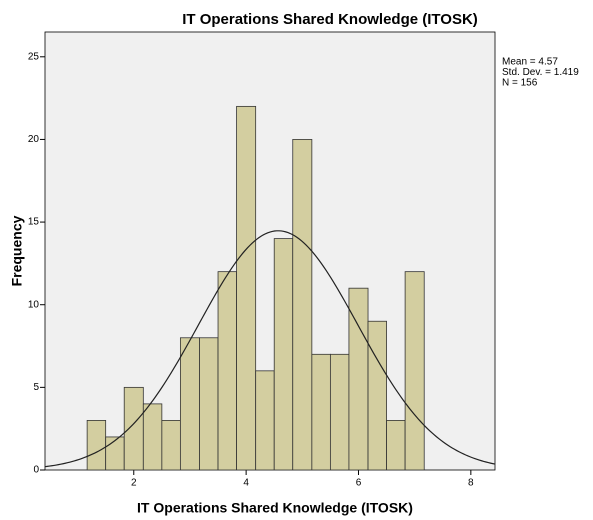 This screenshot has width=593, height=520. Describe the element at coordinates (36, 470) in the screenshot. I see `y-tick-label: 0` at that location.